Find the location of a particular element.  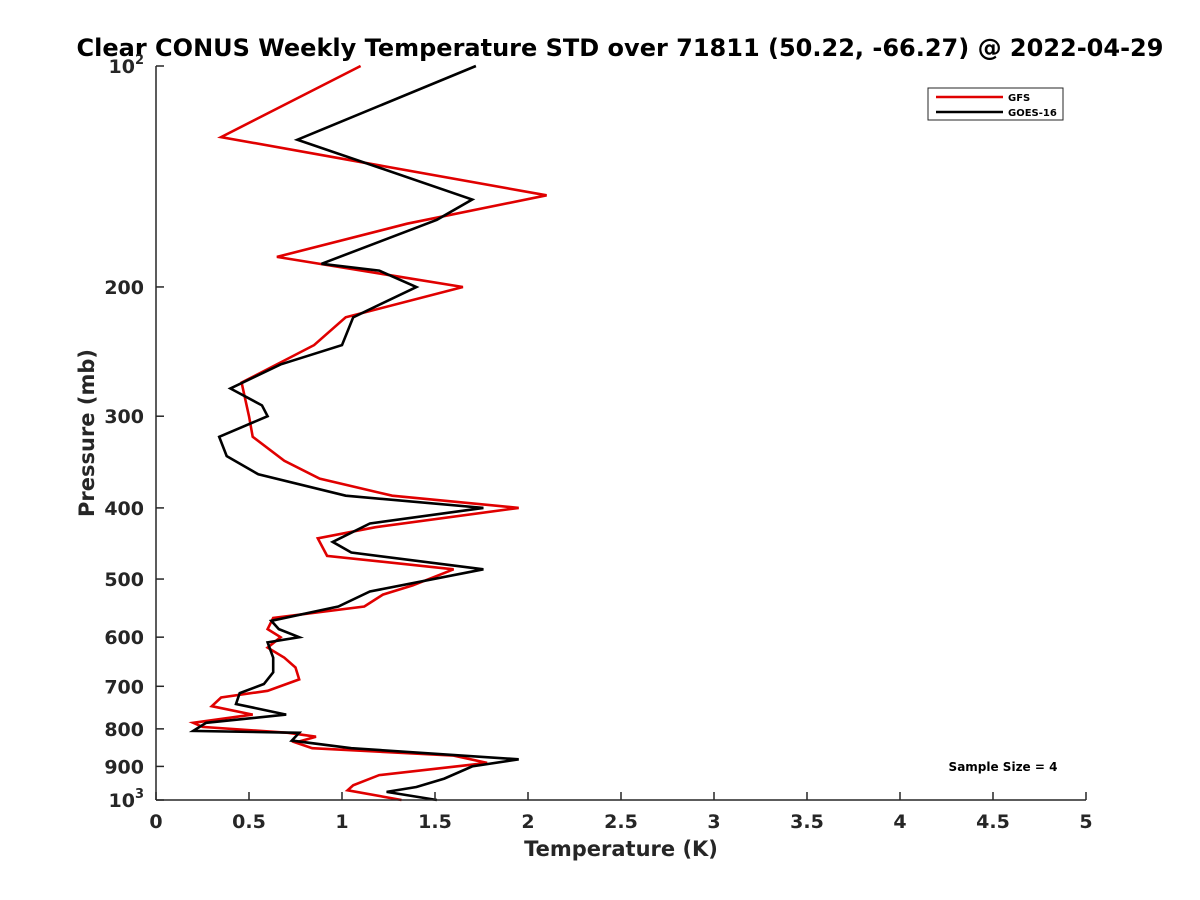

x-tick-label: 5 is located at coordinates (1085, 822).